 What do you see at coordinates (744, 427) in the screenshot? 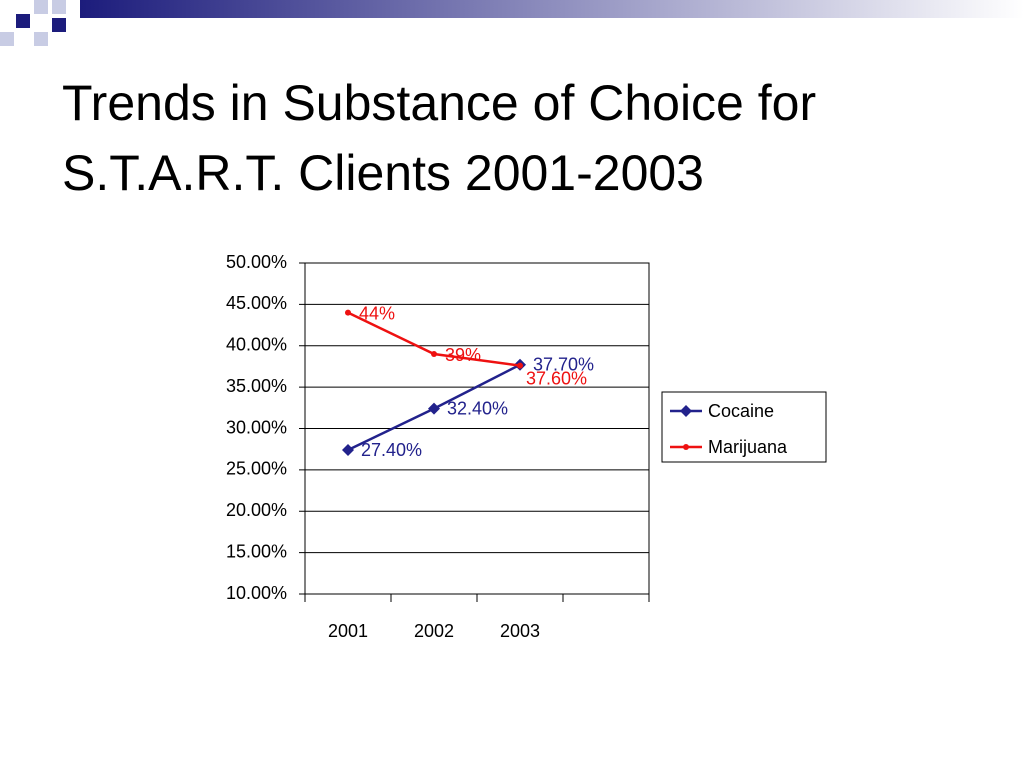
I see `legend-box` at bounding box center [744, 427].